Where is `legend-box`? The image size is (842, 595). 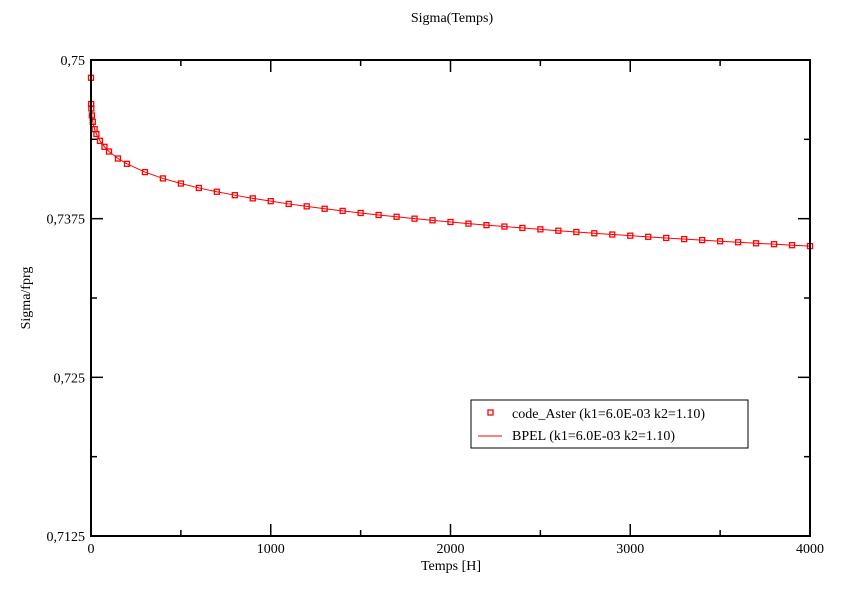
legend-box is located at coordinates (609, 424).